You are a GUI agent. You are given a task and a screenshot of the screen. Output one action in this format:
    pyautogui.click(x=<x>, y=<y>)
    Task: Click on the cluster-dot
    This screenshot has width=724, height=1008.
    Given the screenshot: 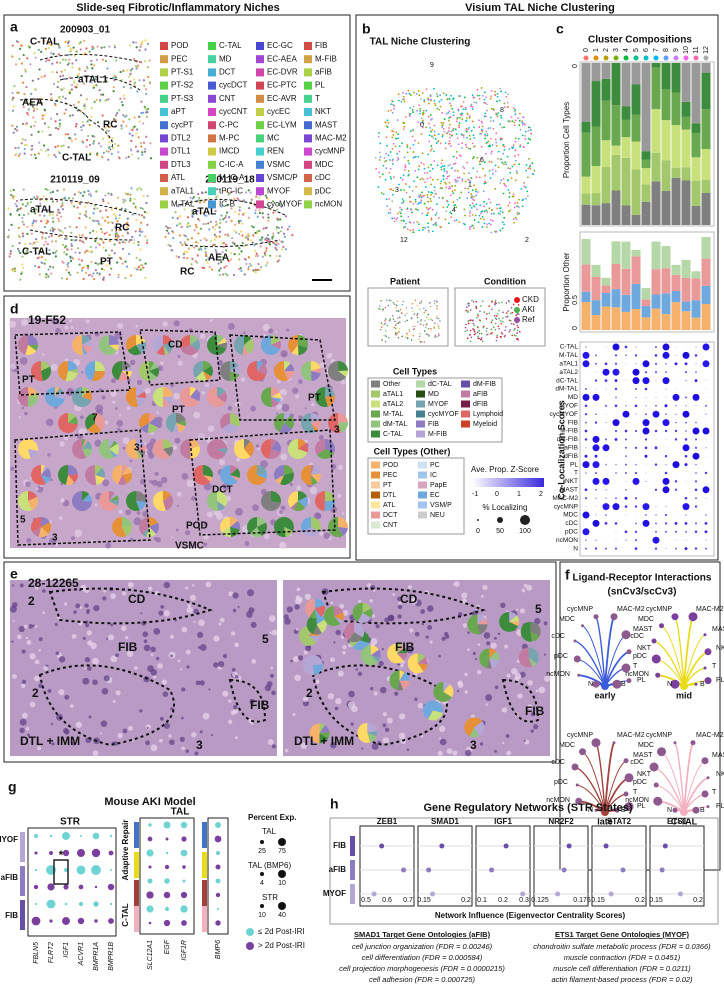 What is the action you would take?
    pyautogui.click(x=626, y=58)
    